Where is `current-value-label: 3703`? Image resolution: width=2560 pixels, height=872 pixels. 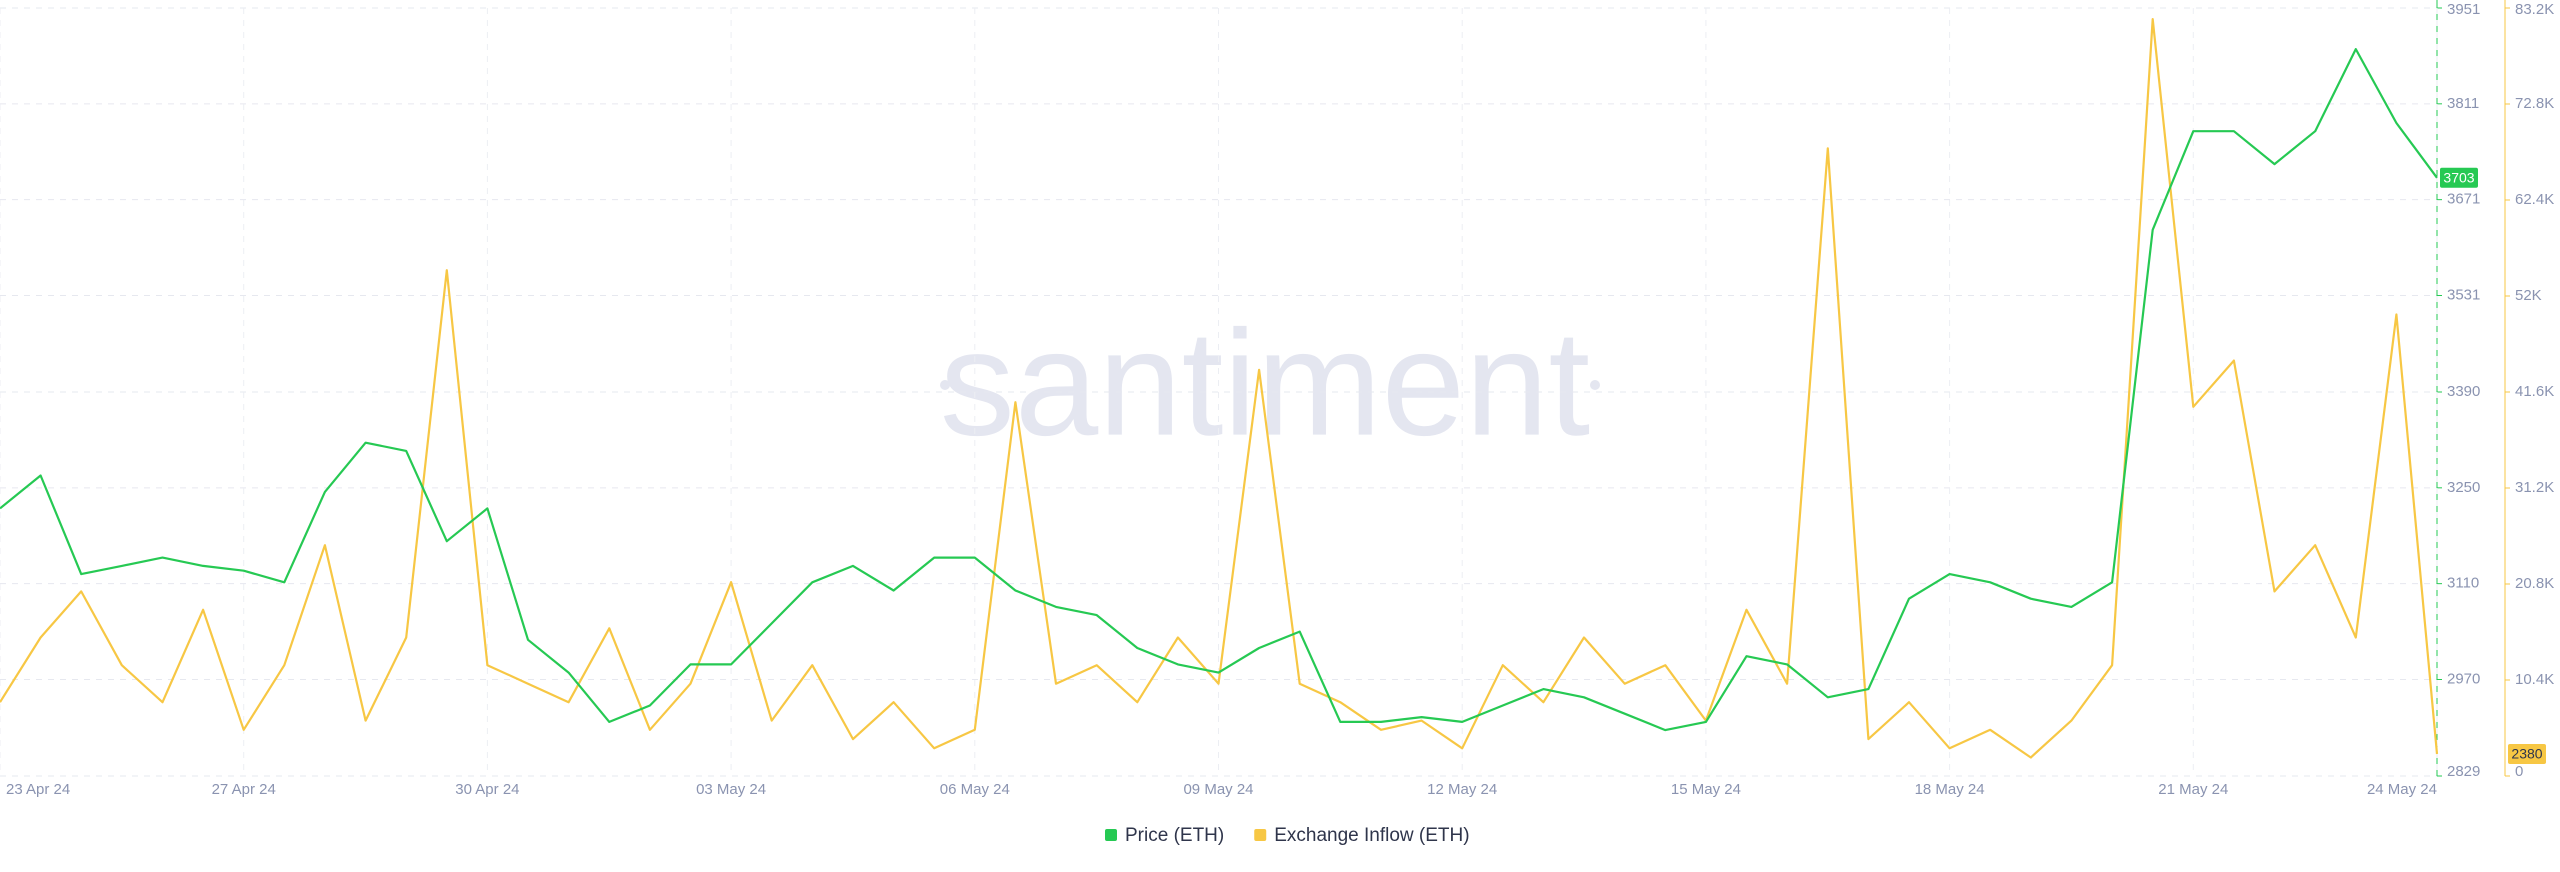
current-value-label: 3703 is located at coordinates (2458, 177).